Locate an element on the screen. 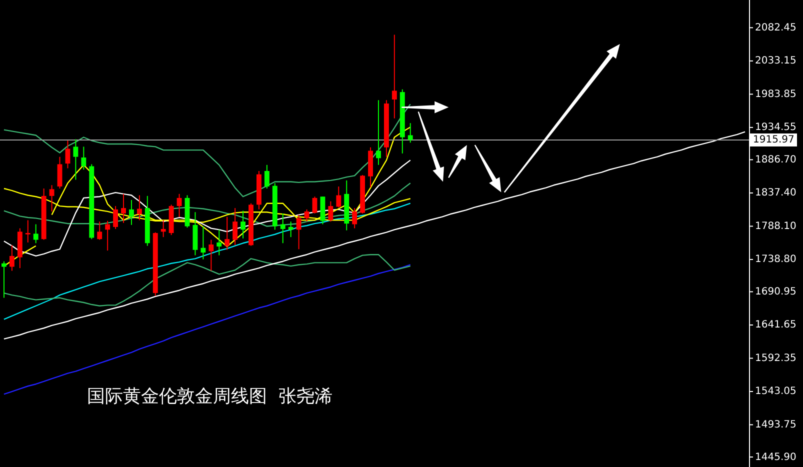 This screenshot has width=803, height=467. y-tick-label: 1788.10 is located at coordinates (775, 226).